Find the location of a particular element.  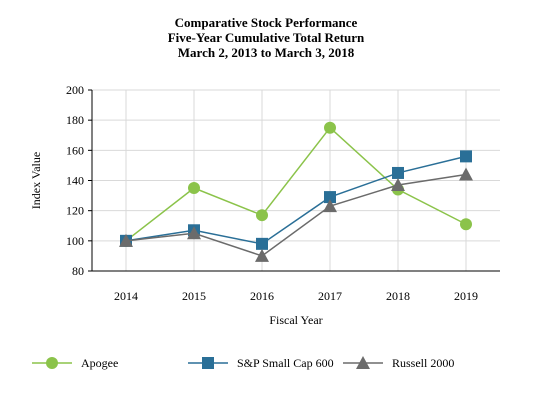

legend-item: Apogee is located at coordinates (75, 363).